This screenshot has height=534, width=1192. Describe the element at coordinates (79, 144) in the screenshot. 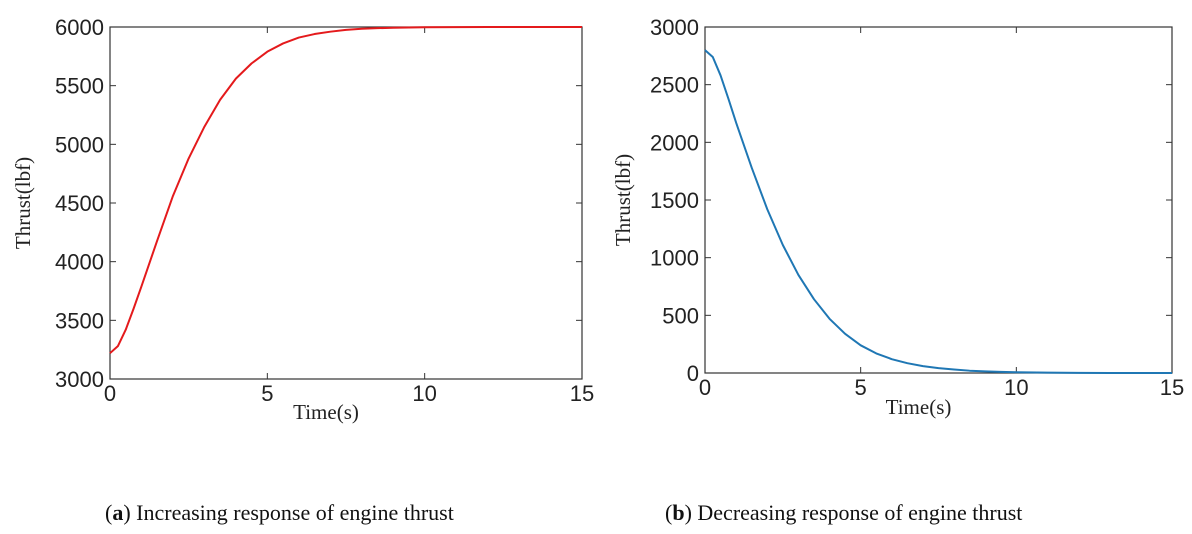

I see `y-tick-label: 5000` at that location.